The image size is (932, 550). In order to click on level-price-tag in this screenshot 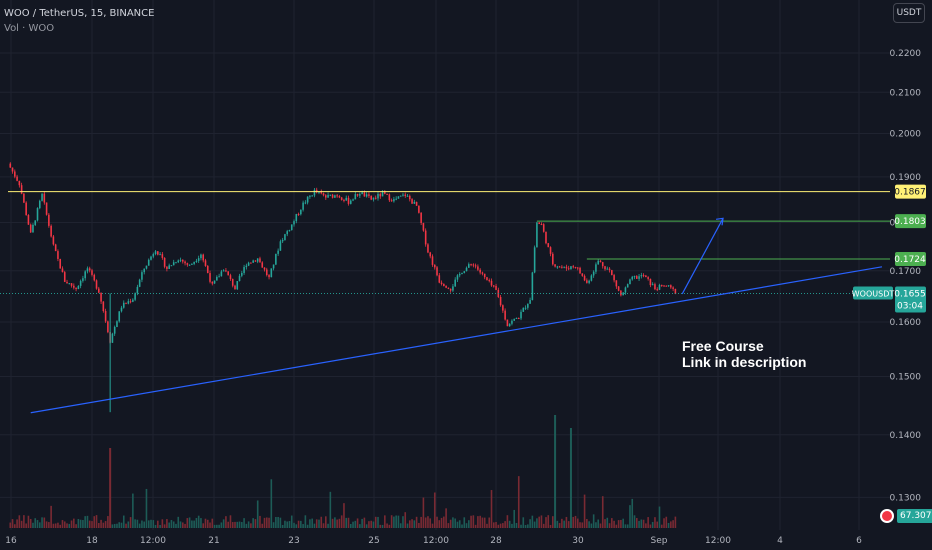, I will do `click(910, 258)`.